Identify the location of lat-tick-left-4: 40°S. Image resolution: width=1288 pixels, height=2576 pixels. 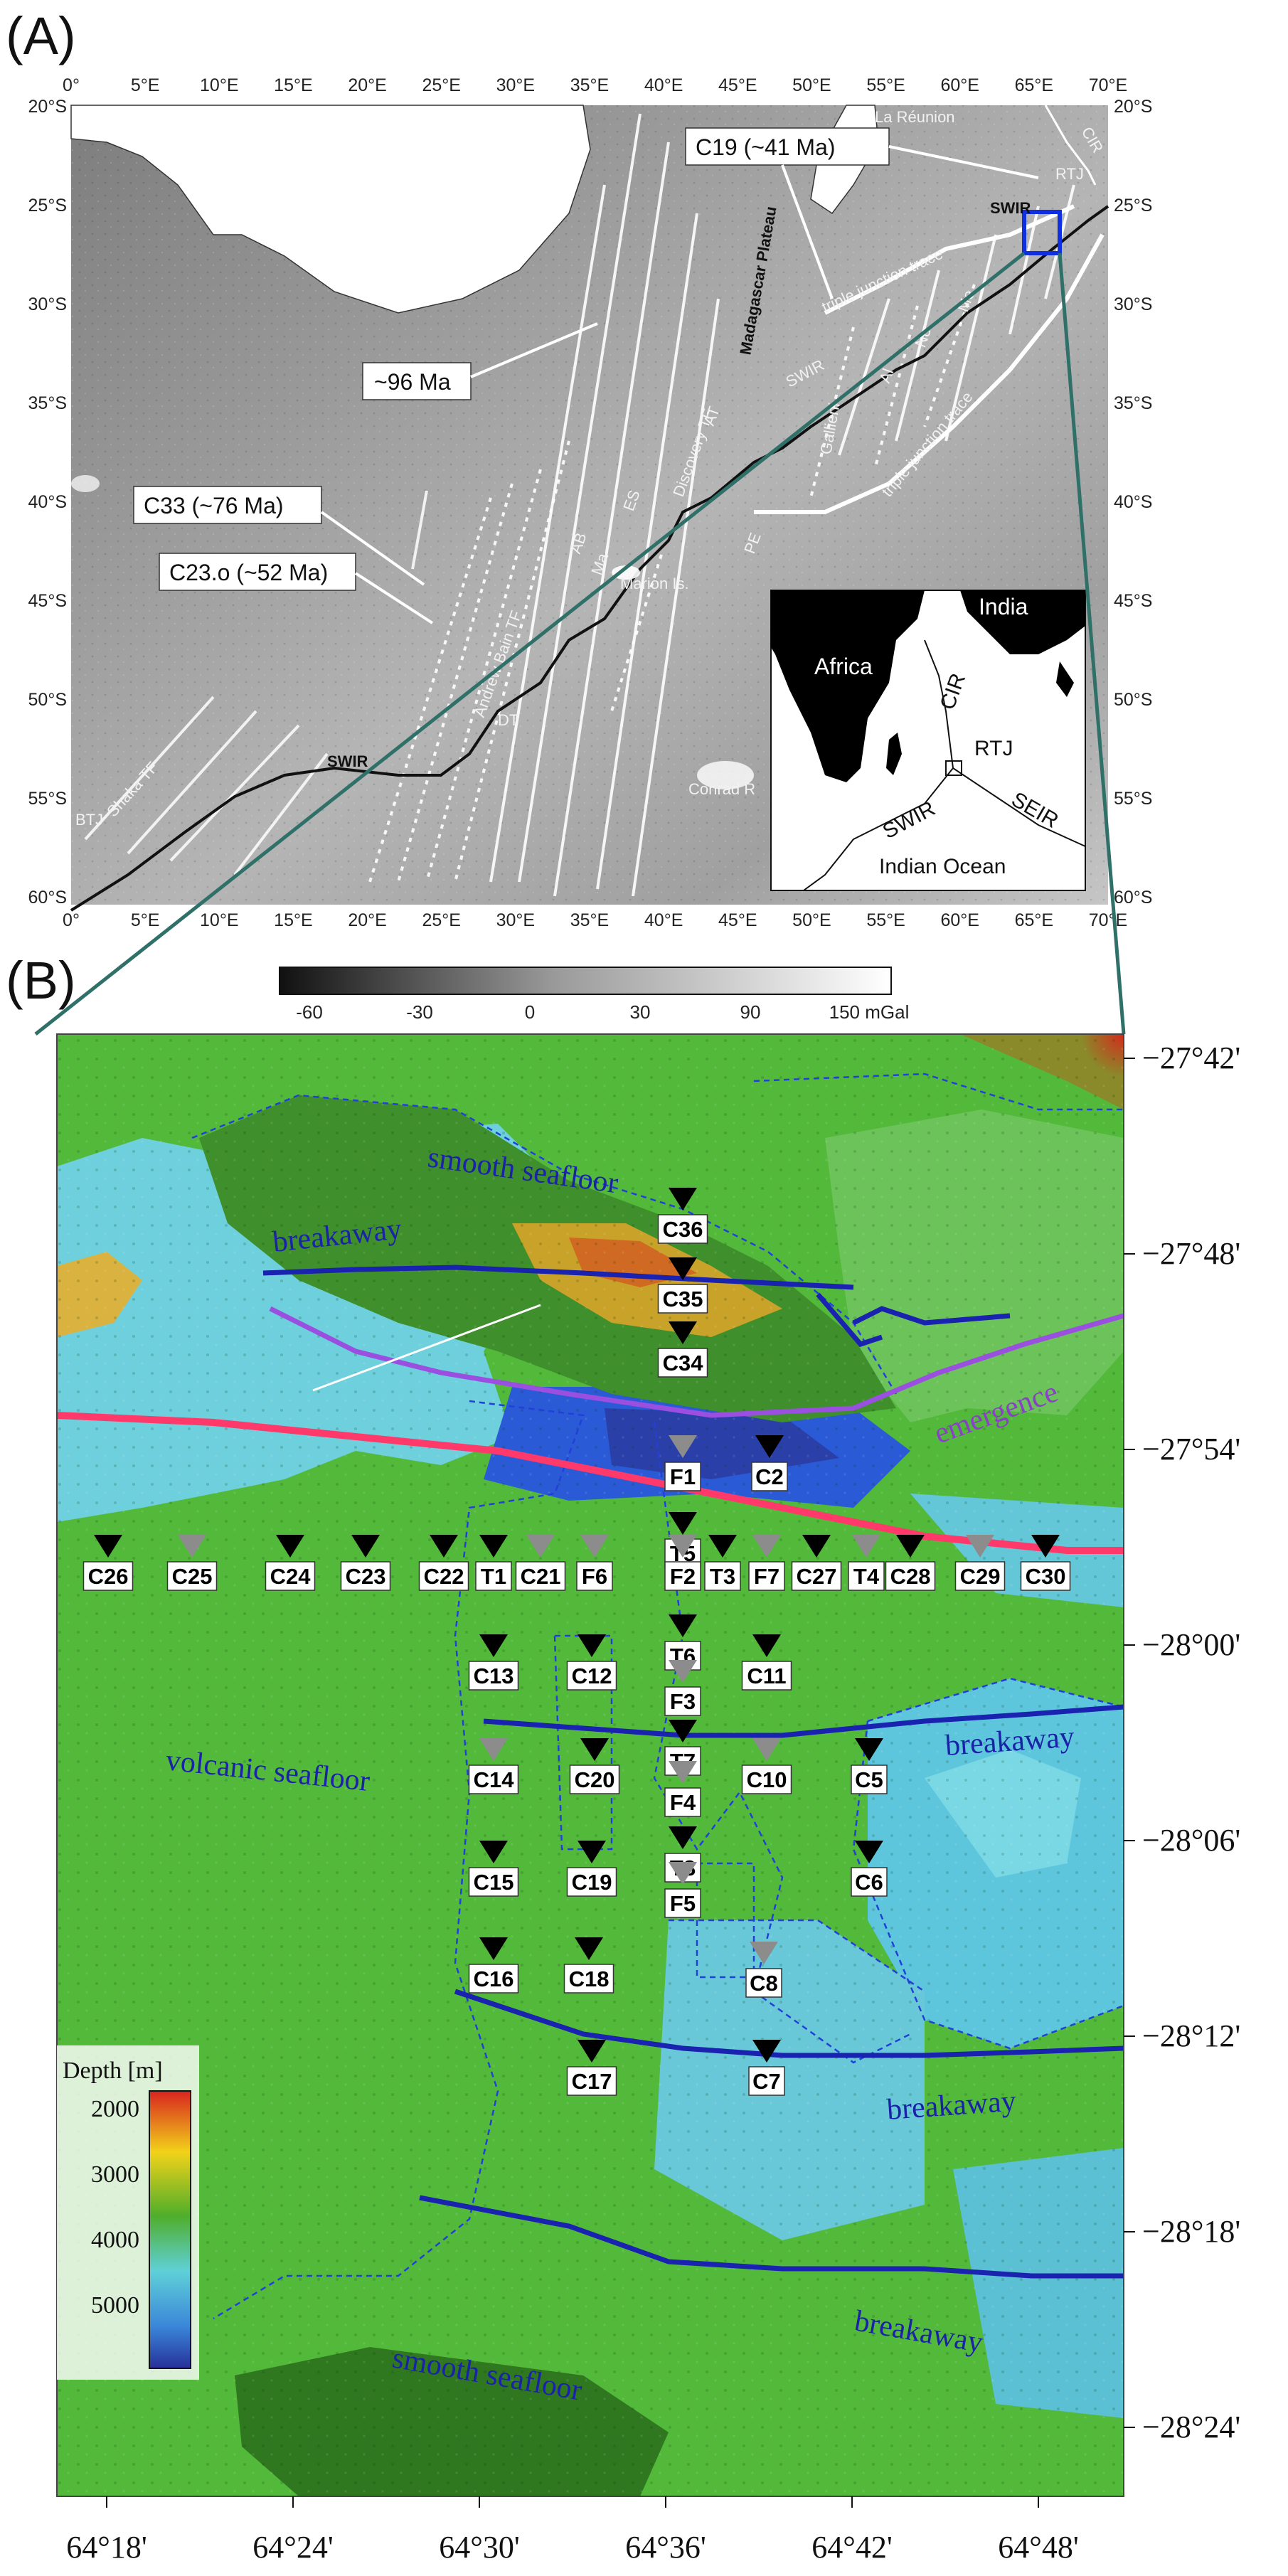
(47, 502).